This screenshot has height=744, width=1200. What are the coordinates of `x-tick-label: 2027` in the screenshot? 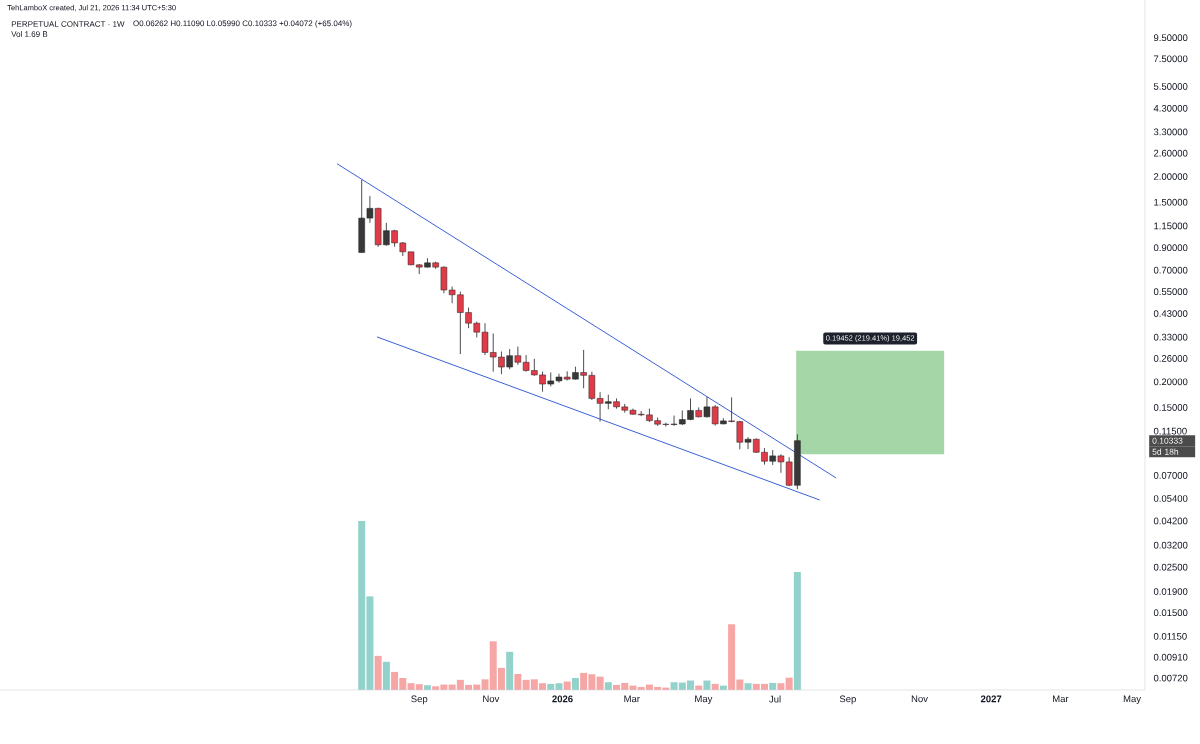 It's located at (991, 699).